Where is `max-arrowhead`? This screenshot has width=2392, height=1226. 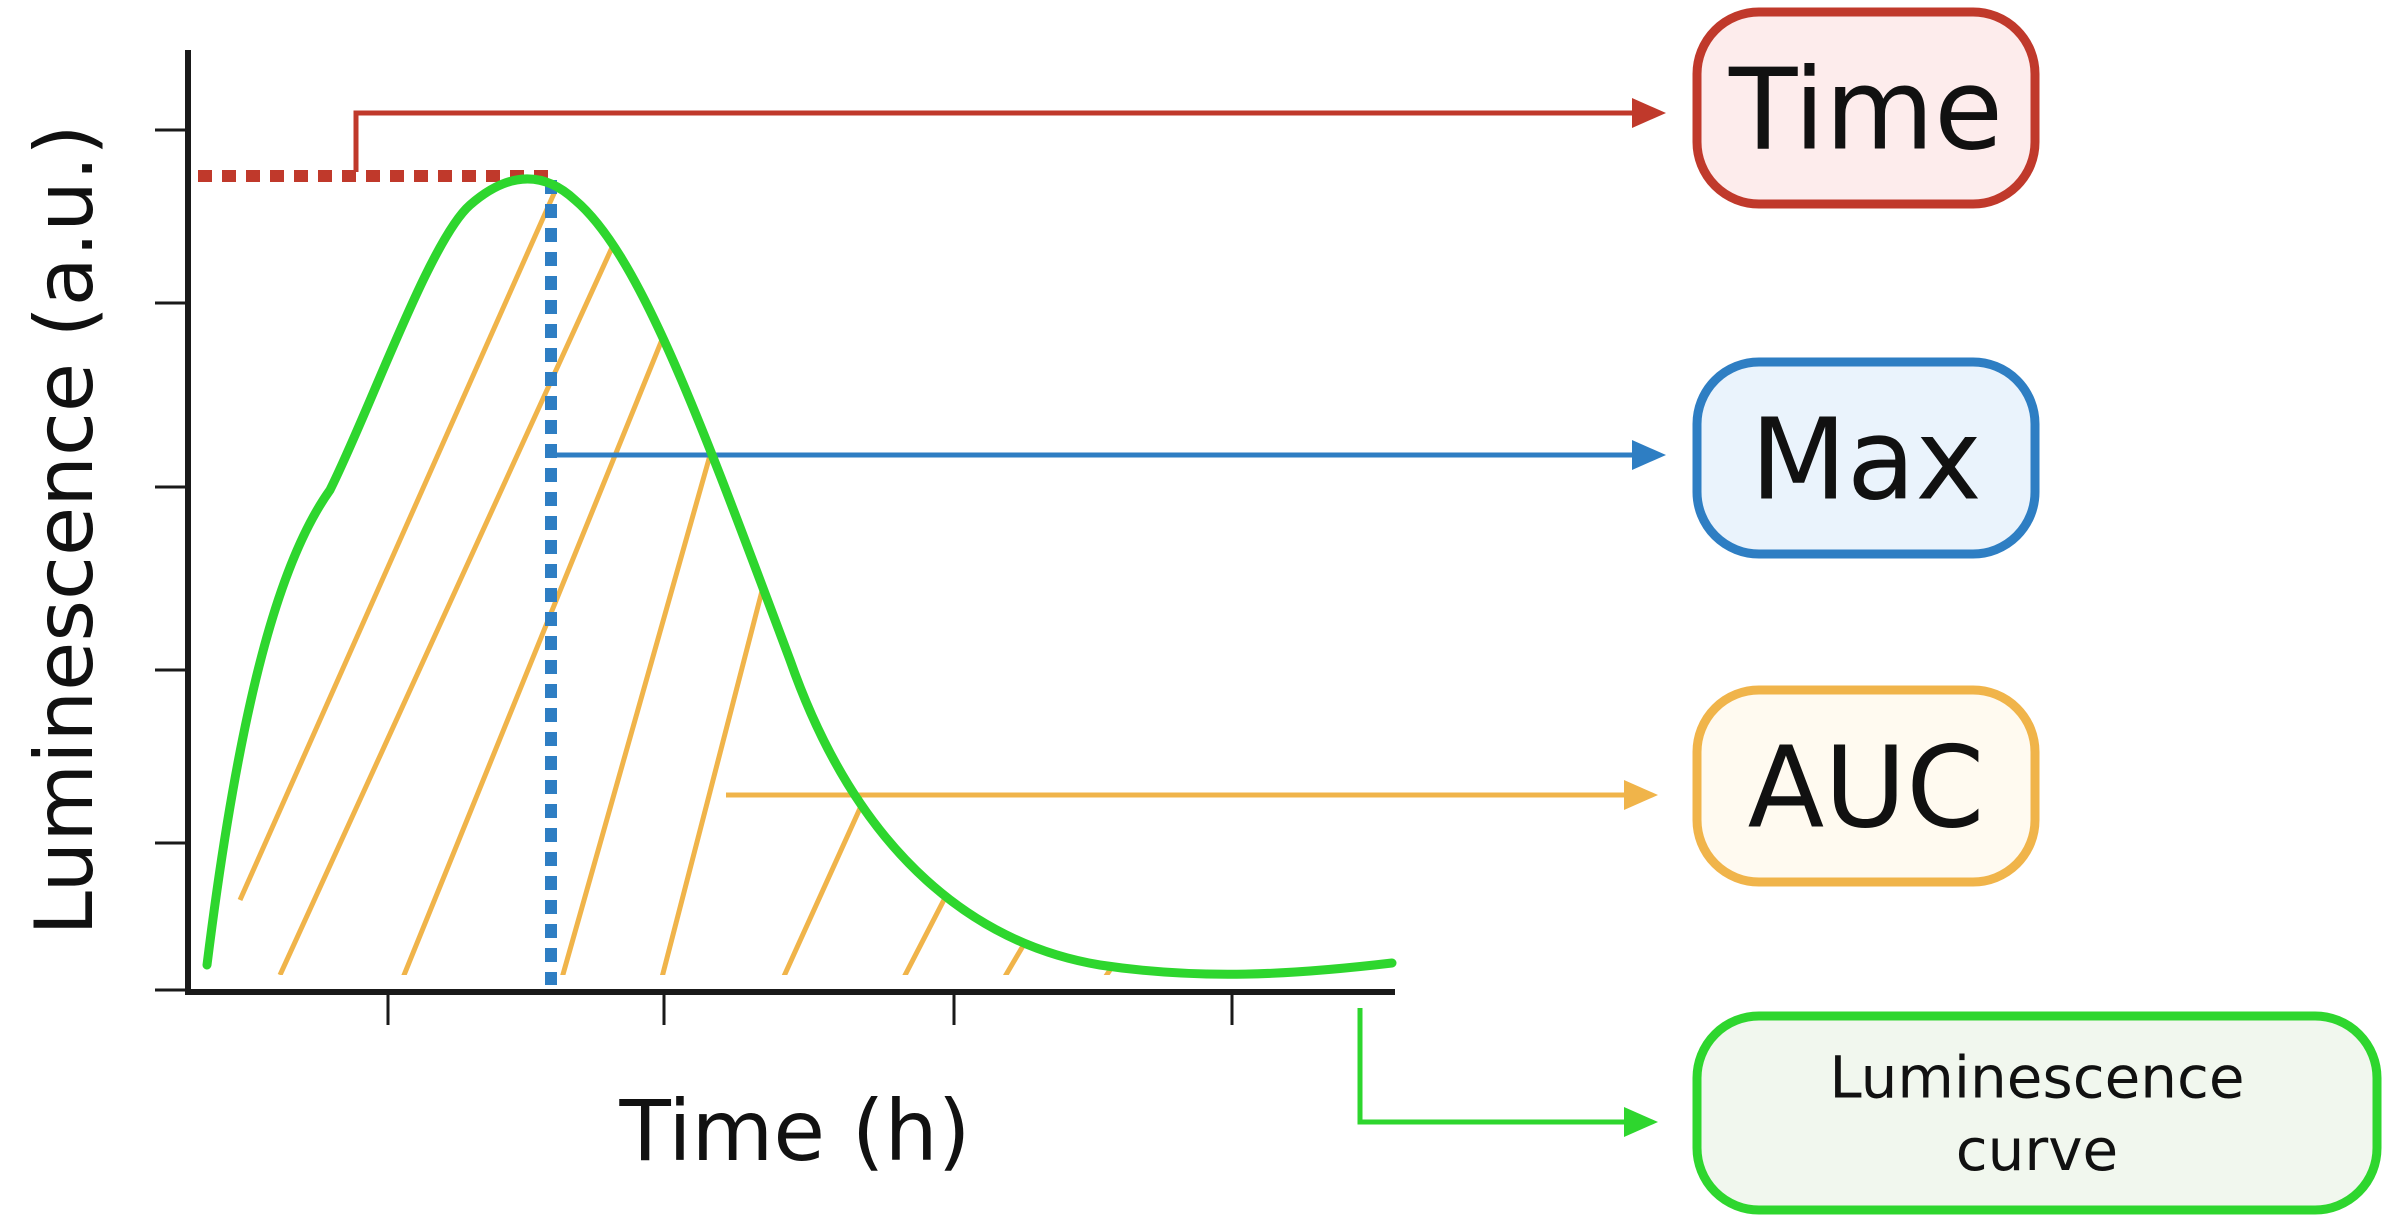
max-arrowhead is located at coordinates (1649, 455).